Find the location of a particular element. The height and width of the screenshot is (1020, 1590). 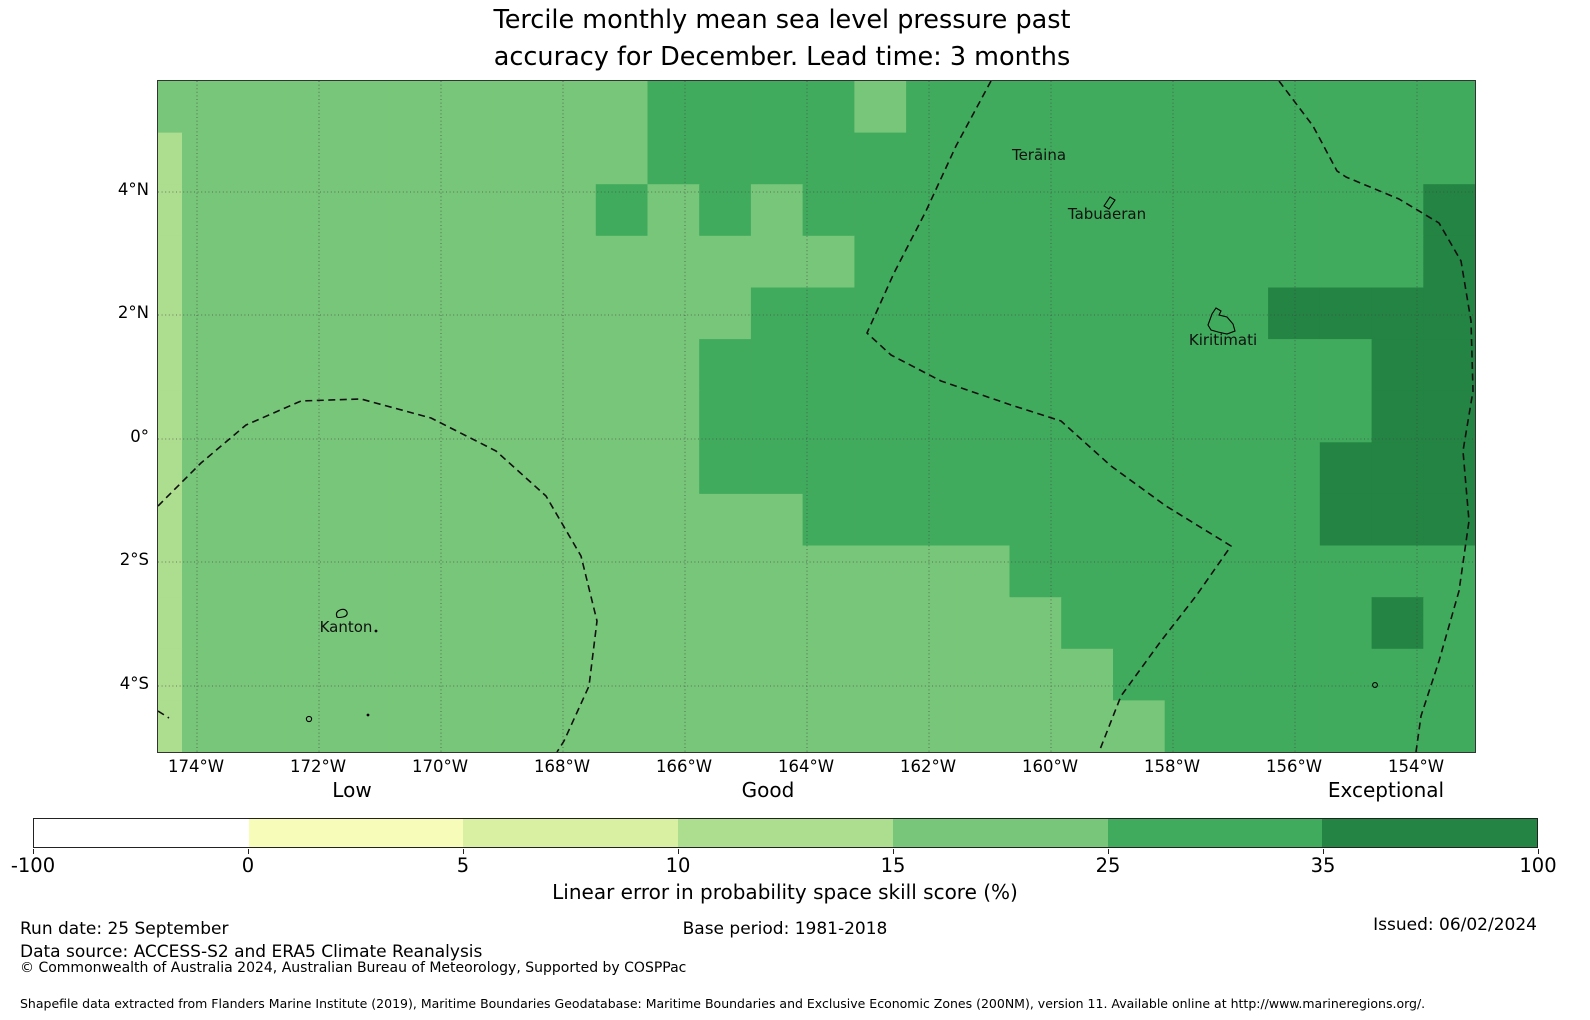

lat-tick-label: 0° is located at coordinates (139, 436).